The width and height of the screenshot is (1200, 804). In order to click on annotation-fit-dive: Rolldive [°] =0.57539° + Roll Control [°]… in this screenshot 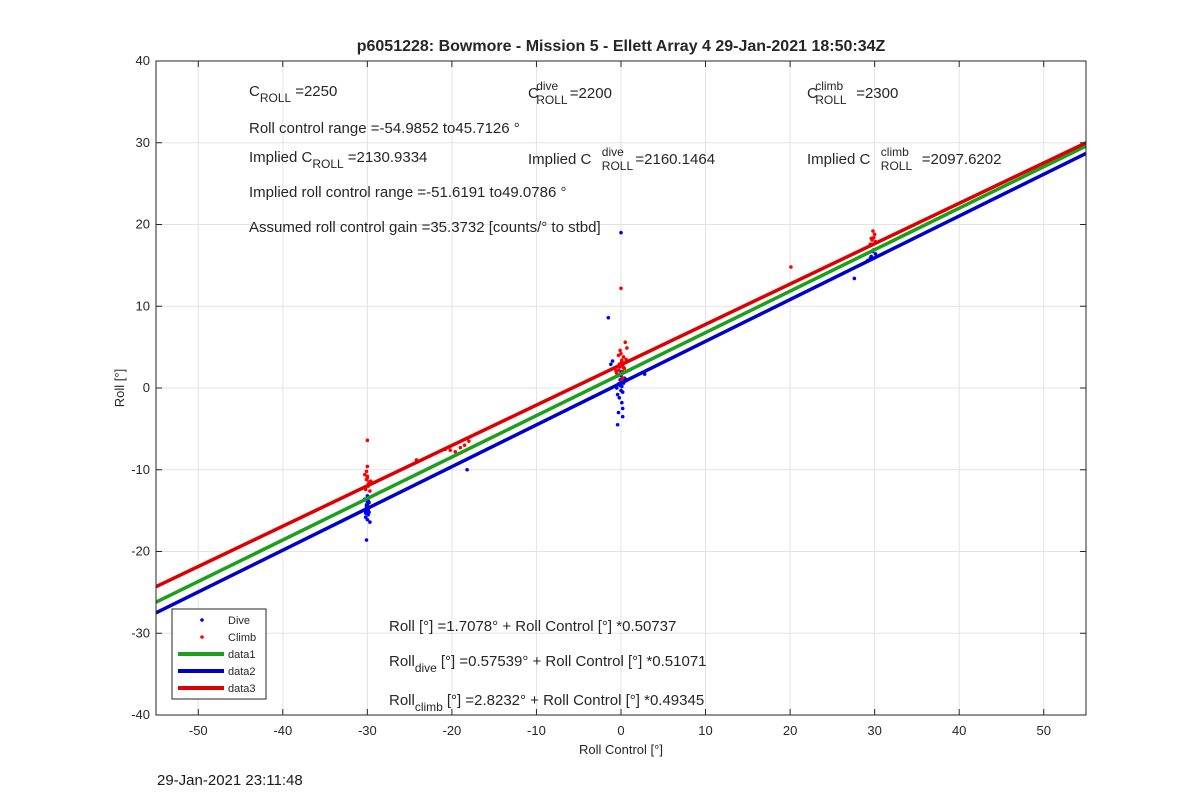, I will do `click(548, 664)`.